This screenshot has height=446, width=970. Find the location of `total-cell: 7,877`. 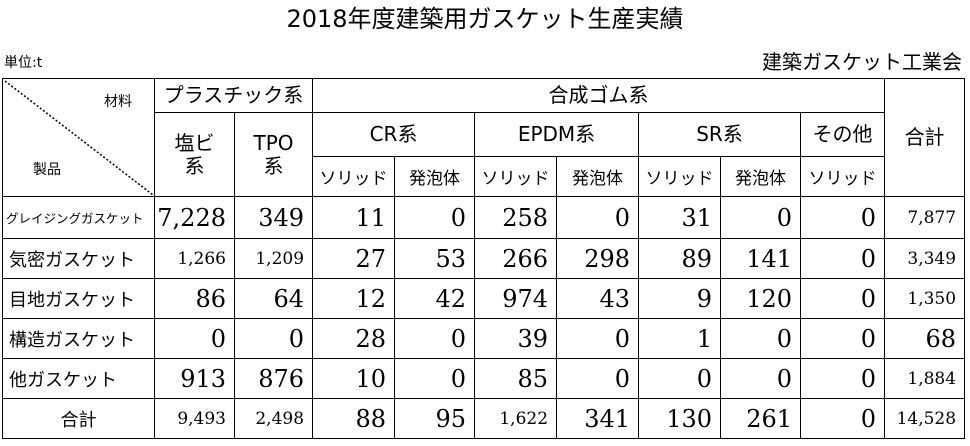

total-cell: 7,877 is located at coordinates (925, 217).